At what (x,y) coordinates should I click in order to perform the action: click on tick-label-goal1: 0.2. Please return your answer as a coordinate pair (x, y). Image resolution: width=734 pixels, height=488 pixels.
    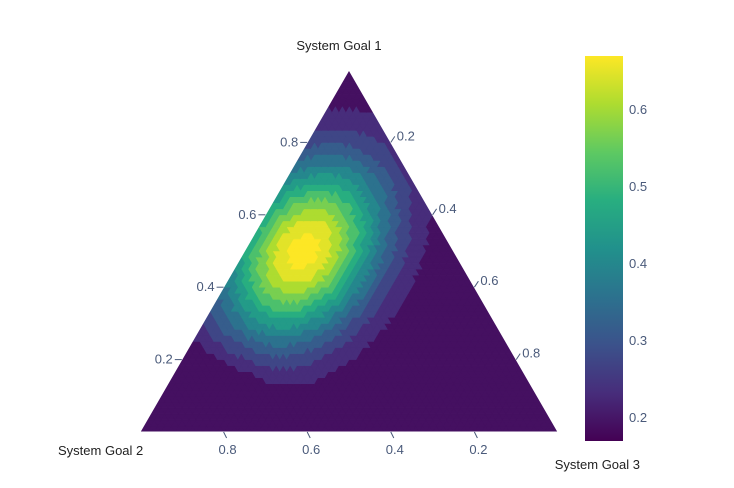
    Looking at the image, I should click on (164, 359).